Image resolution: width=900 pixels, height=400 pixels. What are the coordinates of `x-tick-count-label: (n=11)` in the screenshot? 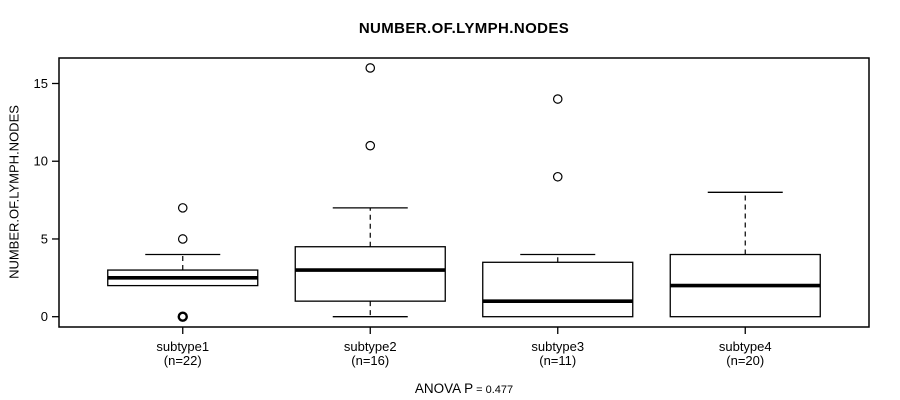 It's located at (557, 360).